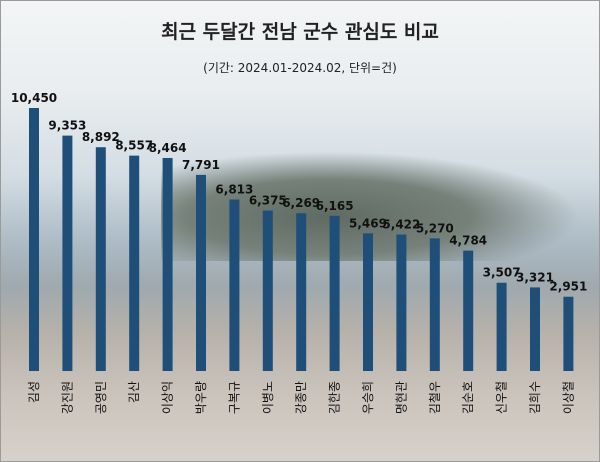  Describe the element at coordinates (401, 225) in the screenshot. I see `data-label: 5,422` at that location.